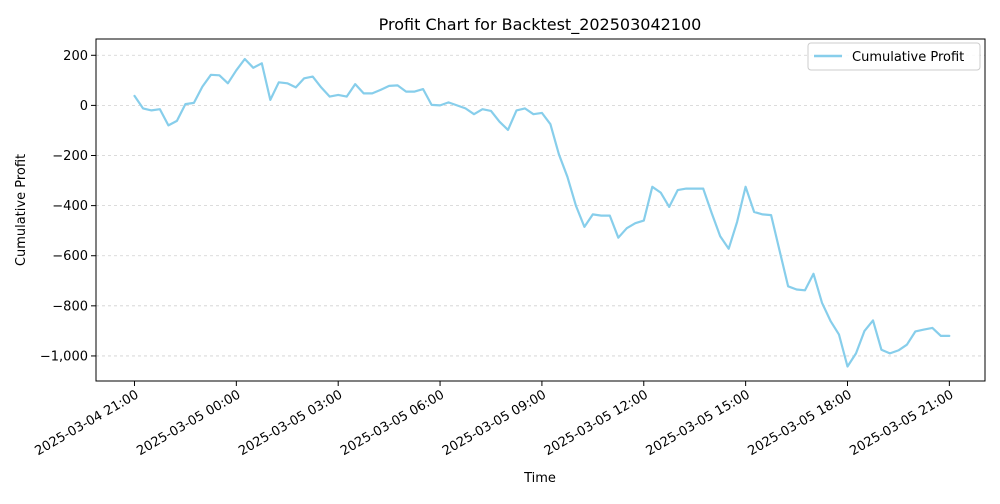  Describe the element at coordinates (75, 56) in the screenshot. I see `y-tick-label: 200` at that location.